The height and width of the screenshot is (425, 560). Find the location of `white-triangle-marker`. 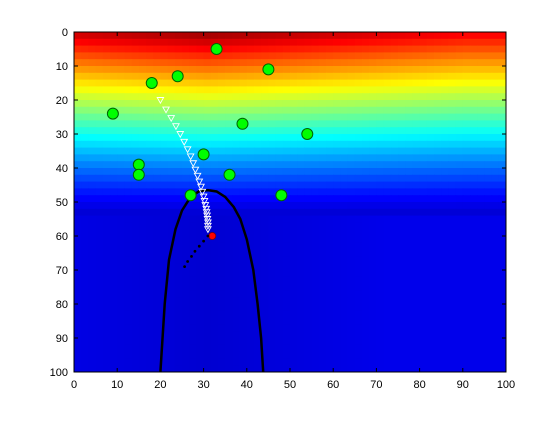

white-triangle-marker is located at coordinates (207, 220).